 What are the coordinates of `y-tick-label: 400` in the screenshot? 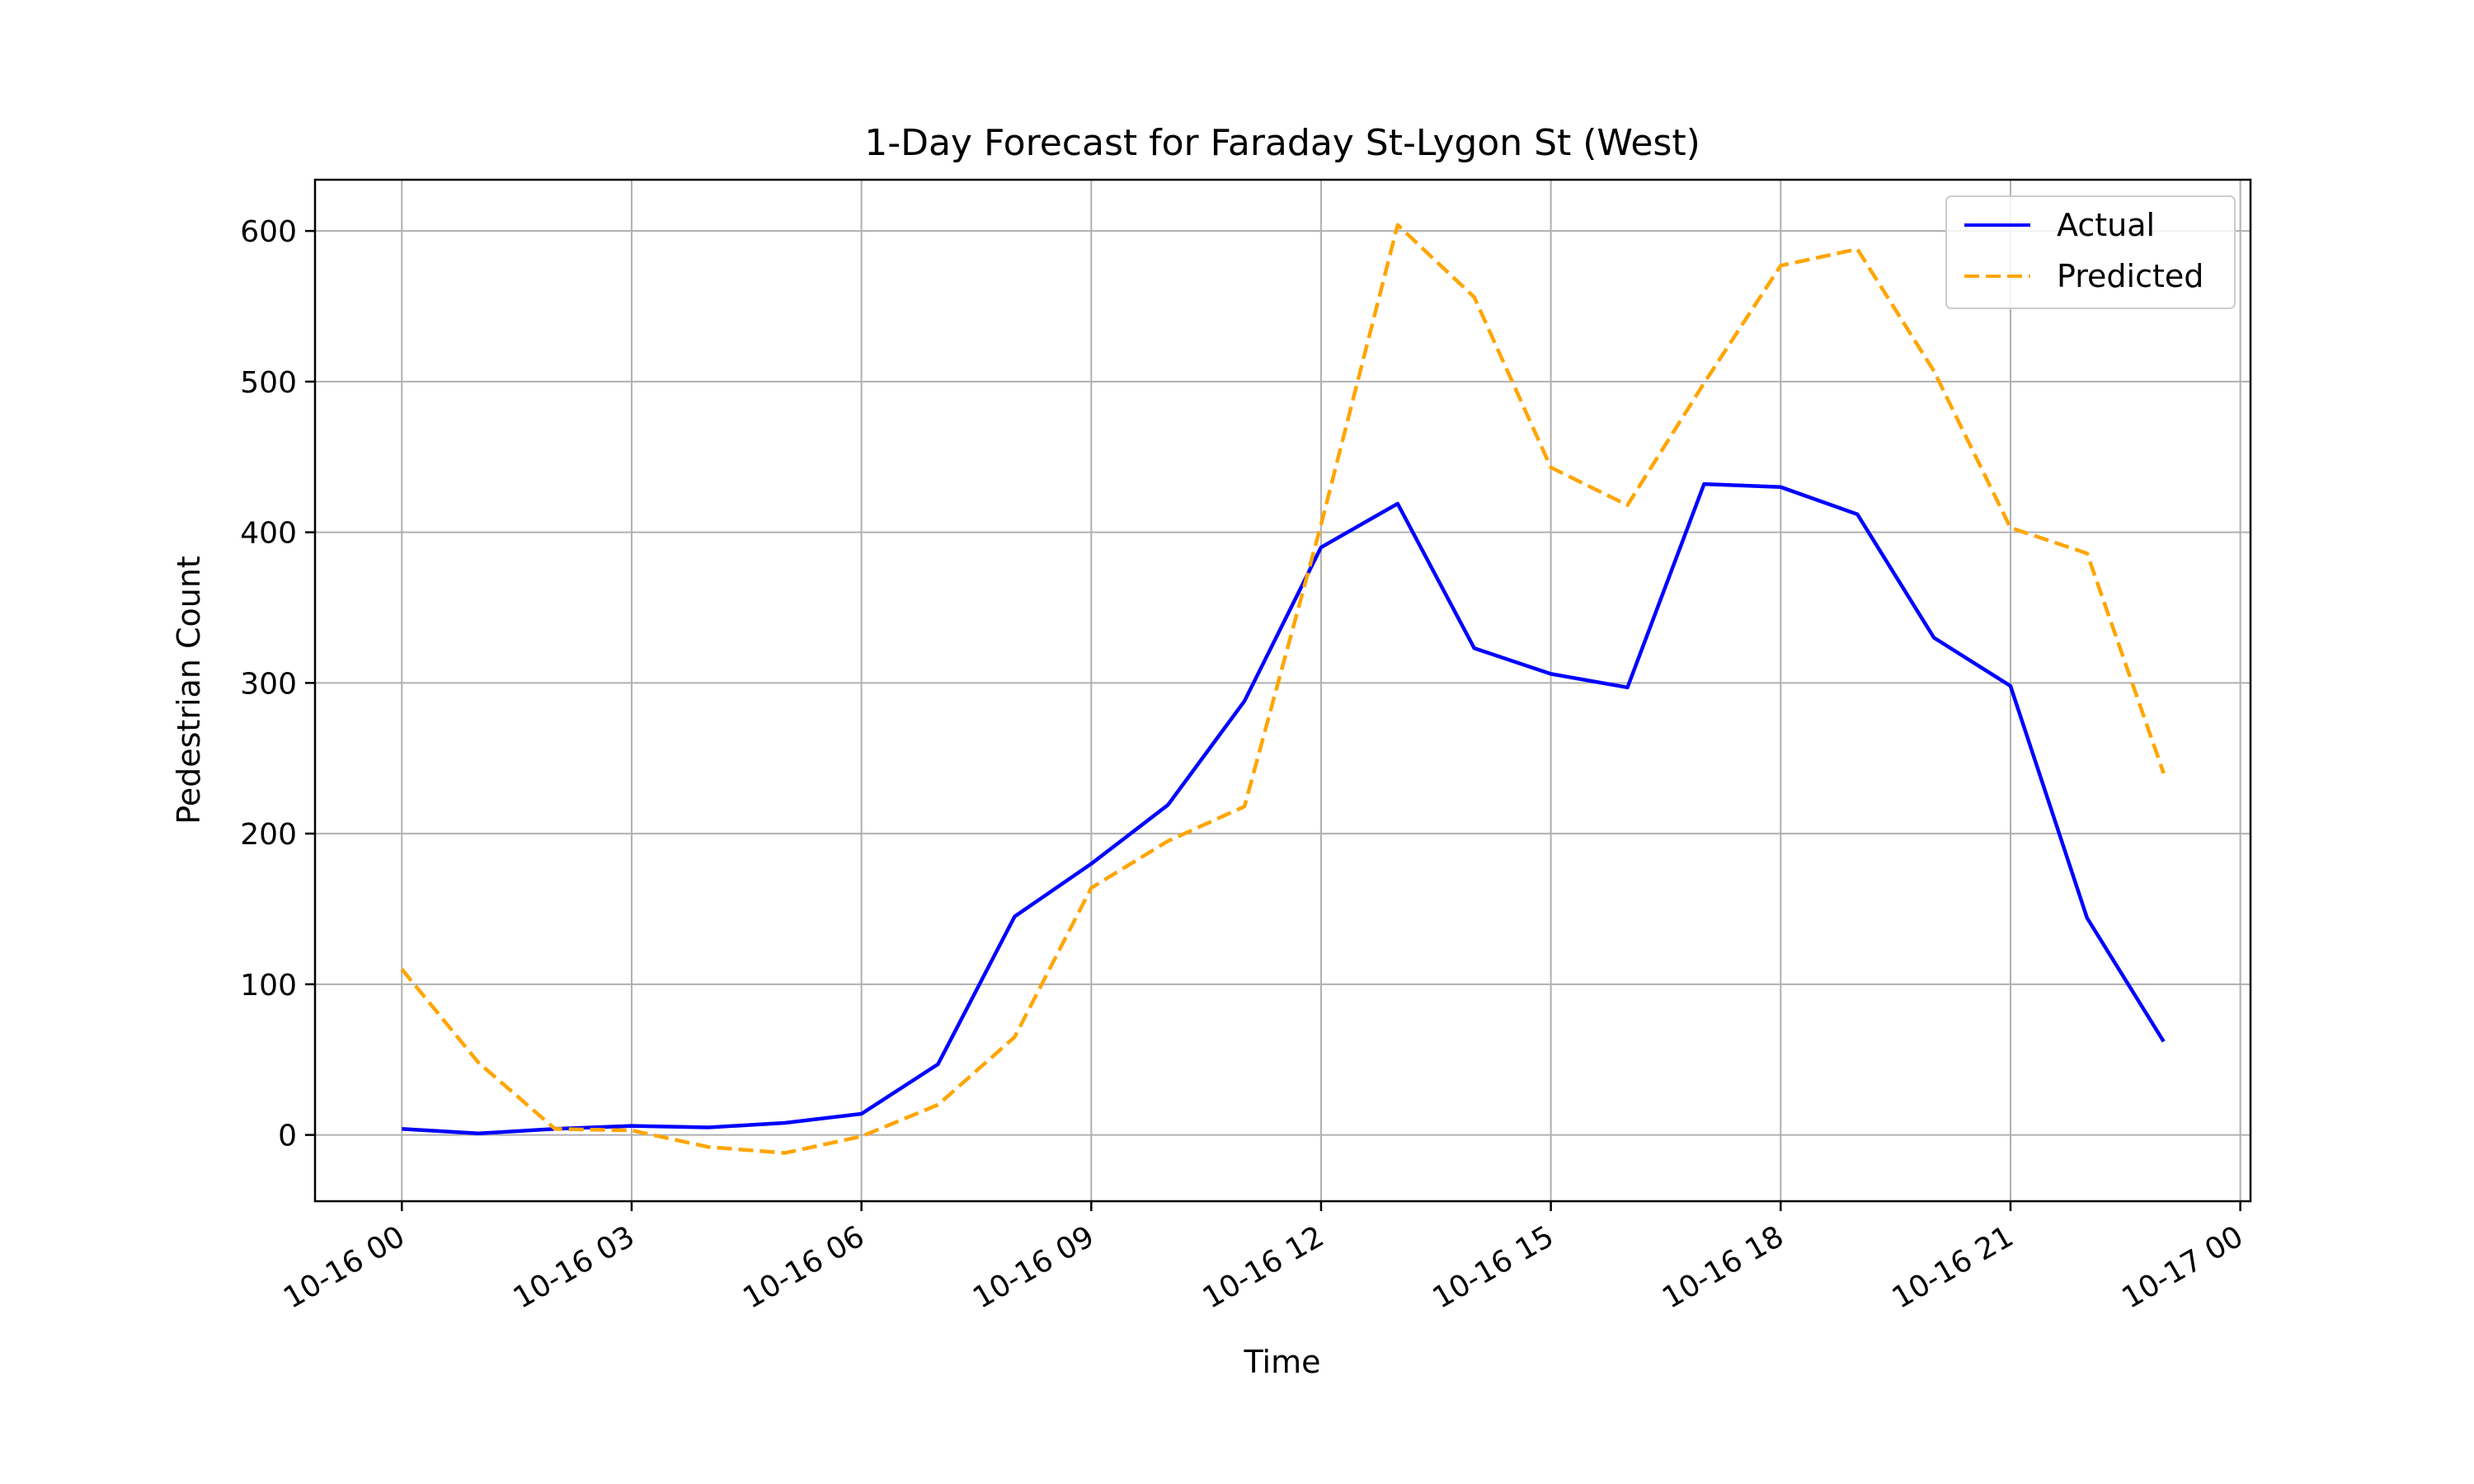 It's located at (268, 534).